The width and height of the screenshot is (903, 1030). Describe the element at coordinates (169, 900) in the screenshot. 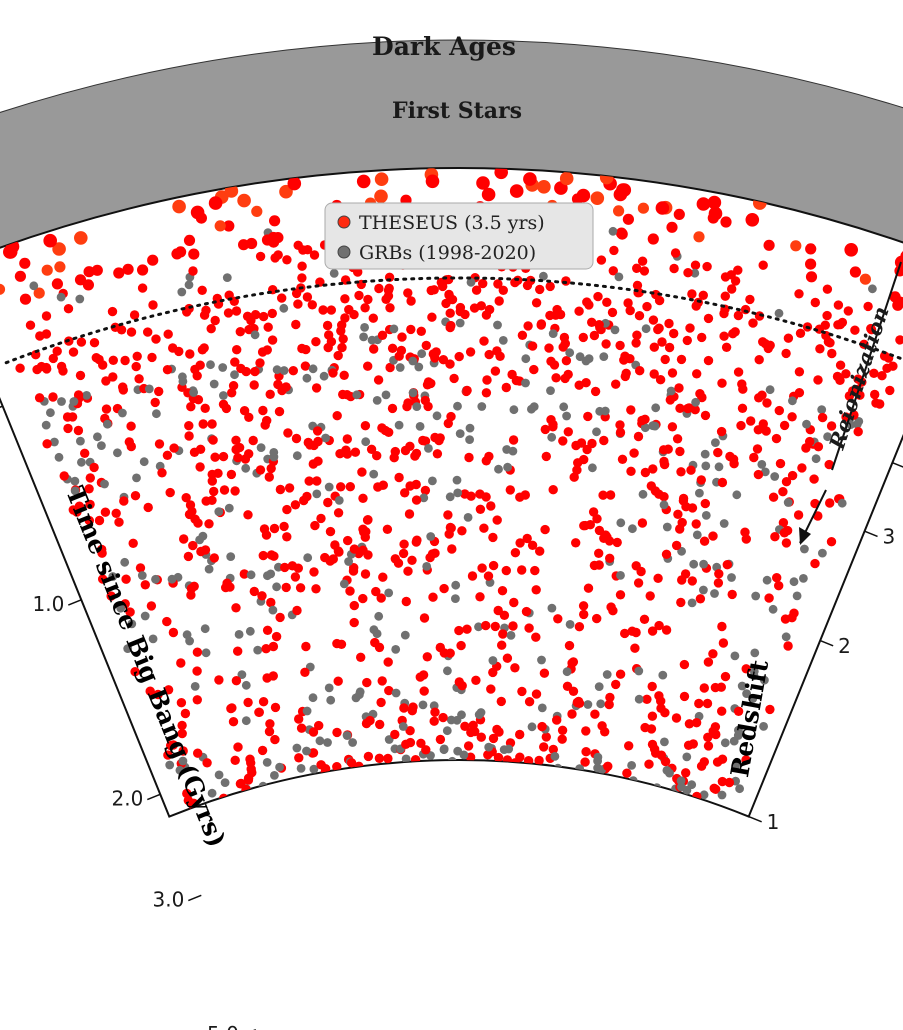

I see `left-tick-label: 3.0` at that location.